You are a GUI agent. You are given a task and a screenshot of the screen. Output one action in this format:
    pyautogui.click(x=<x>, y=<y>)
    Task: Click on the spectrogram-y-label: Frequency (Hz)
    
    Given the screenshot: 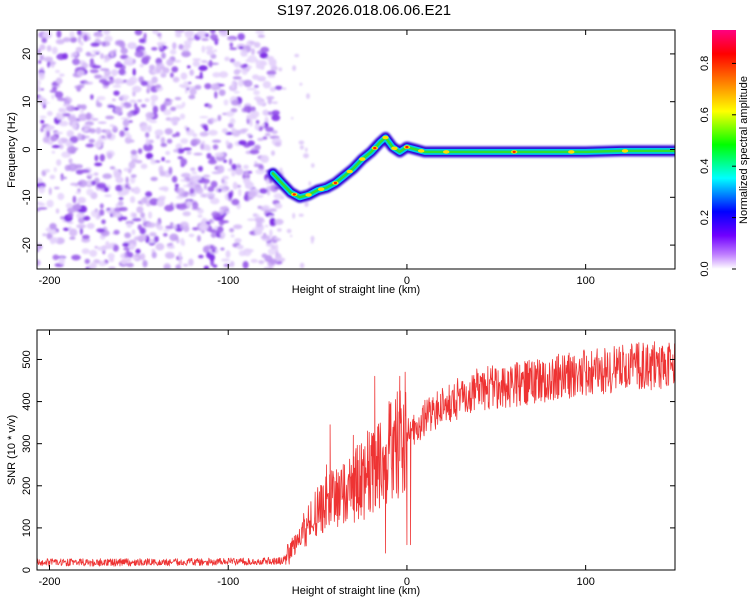 What is the action you would take?
    pyautogui.click(x=12, y=150)
    